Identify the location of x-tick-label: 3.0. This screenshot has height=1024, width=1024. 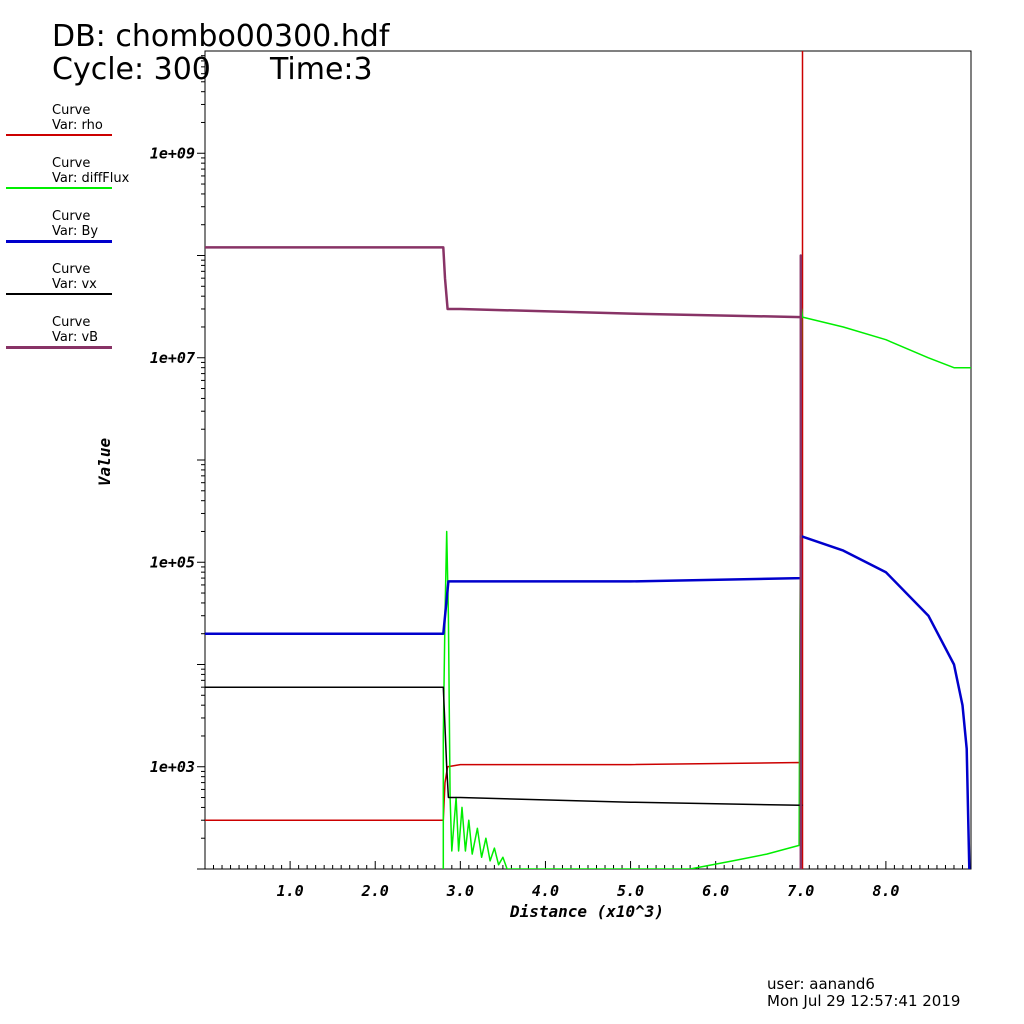
(460, 891).